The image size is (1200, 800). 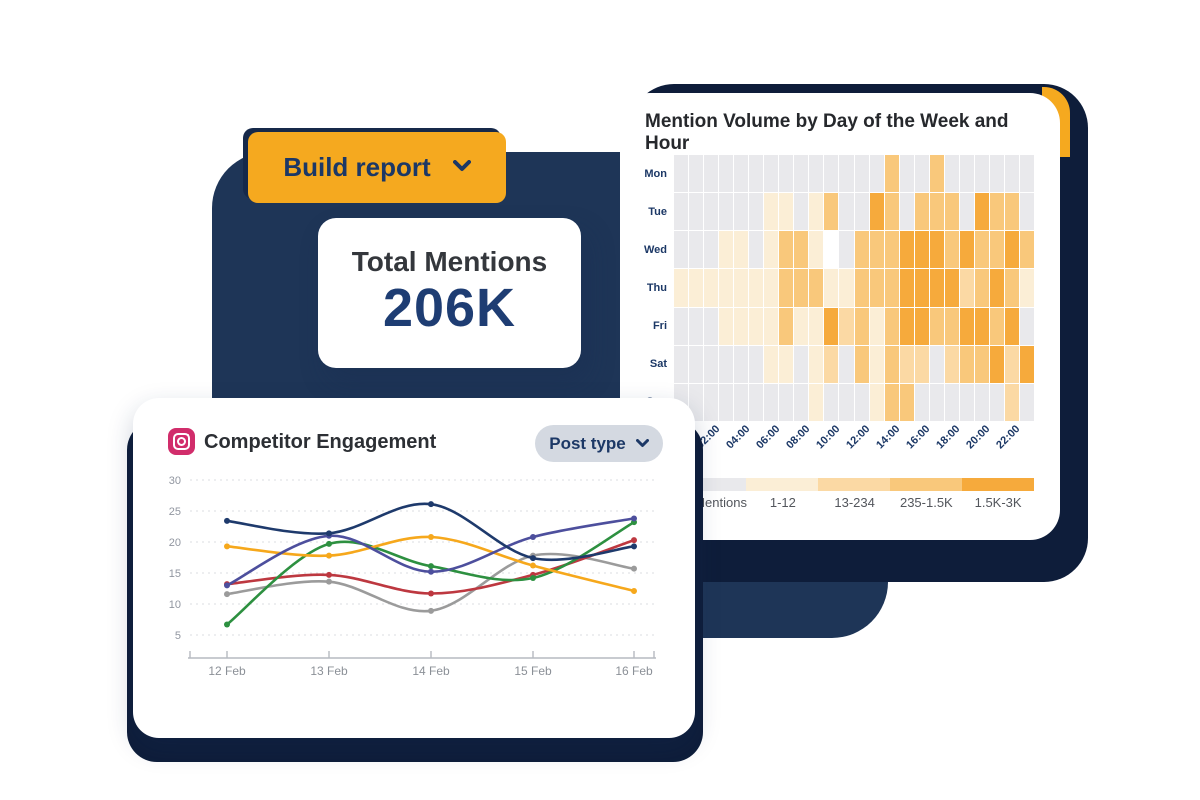 I want to click on heatmap-grid, so click(x=854, y=288).